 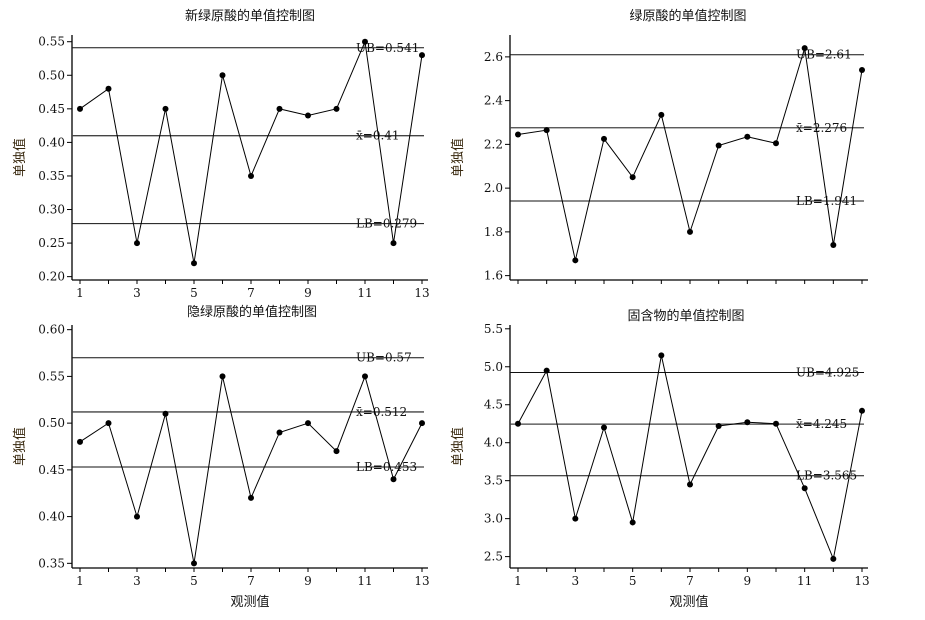 I want to click on y-tick-label: 0.50, so click(x=51, y=75).